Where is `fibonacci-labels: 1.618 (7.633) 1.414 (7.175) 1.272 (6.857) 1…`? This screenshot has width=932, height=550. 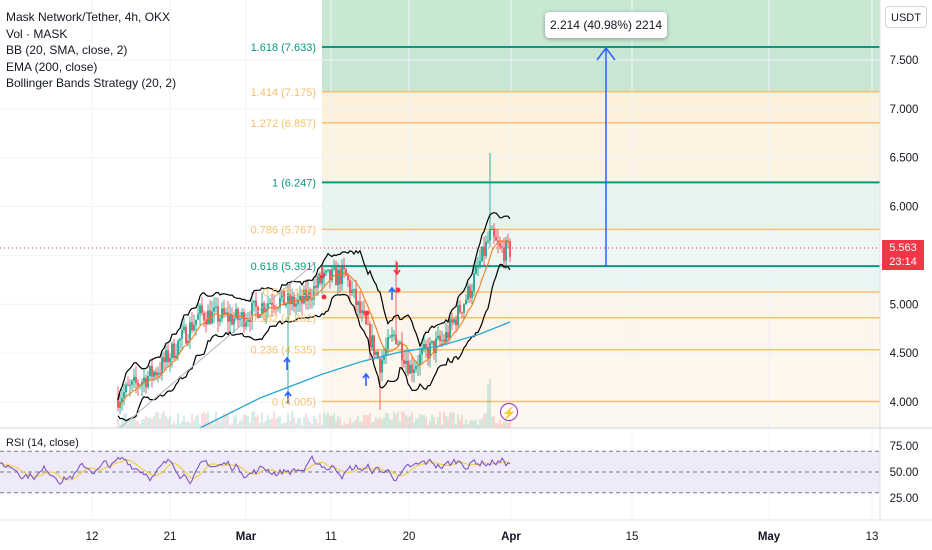
fibonacci-labels: 1.618 (7.633) 1.414 (7.175) 1.272 (6.857) 1… is located at coordinates (283, 225).